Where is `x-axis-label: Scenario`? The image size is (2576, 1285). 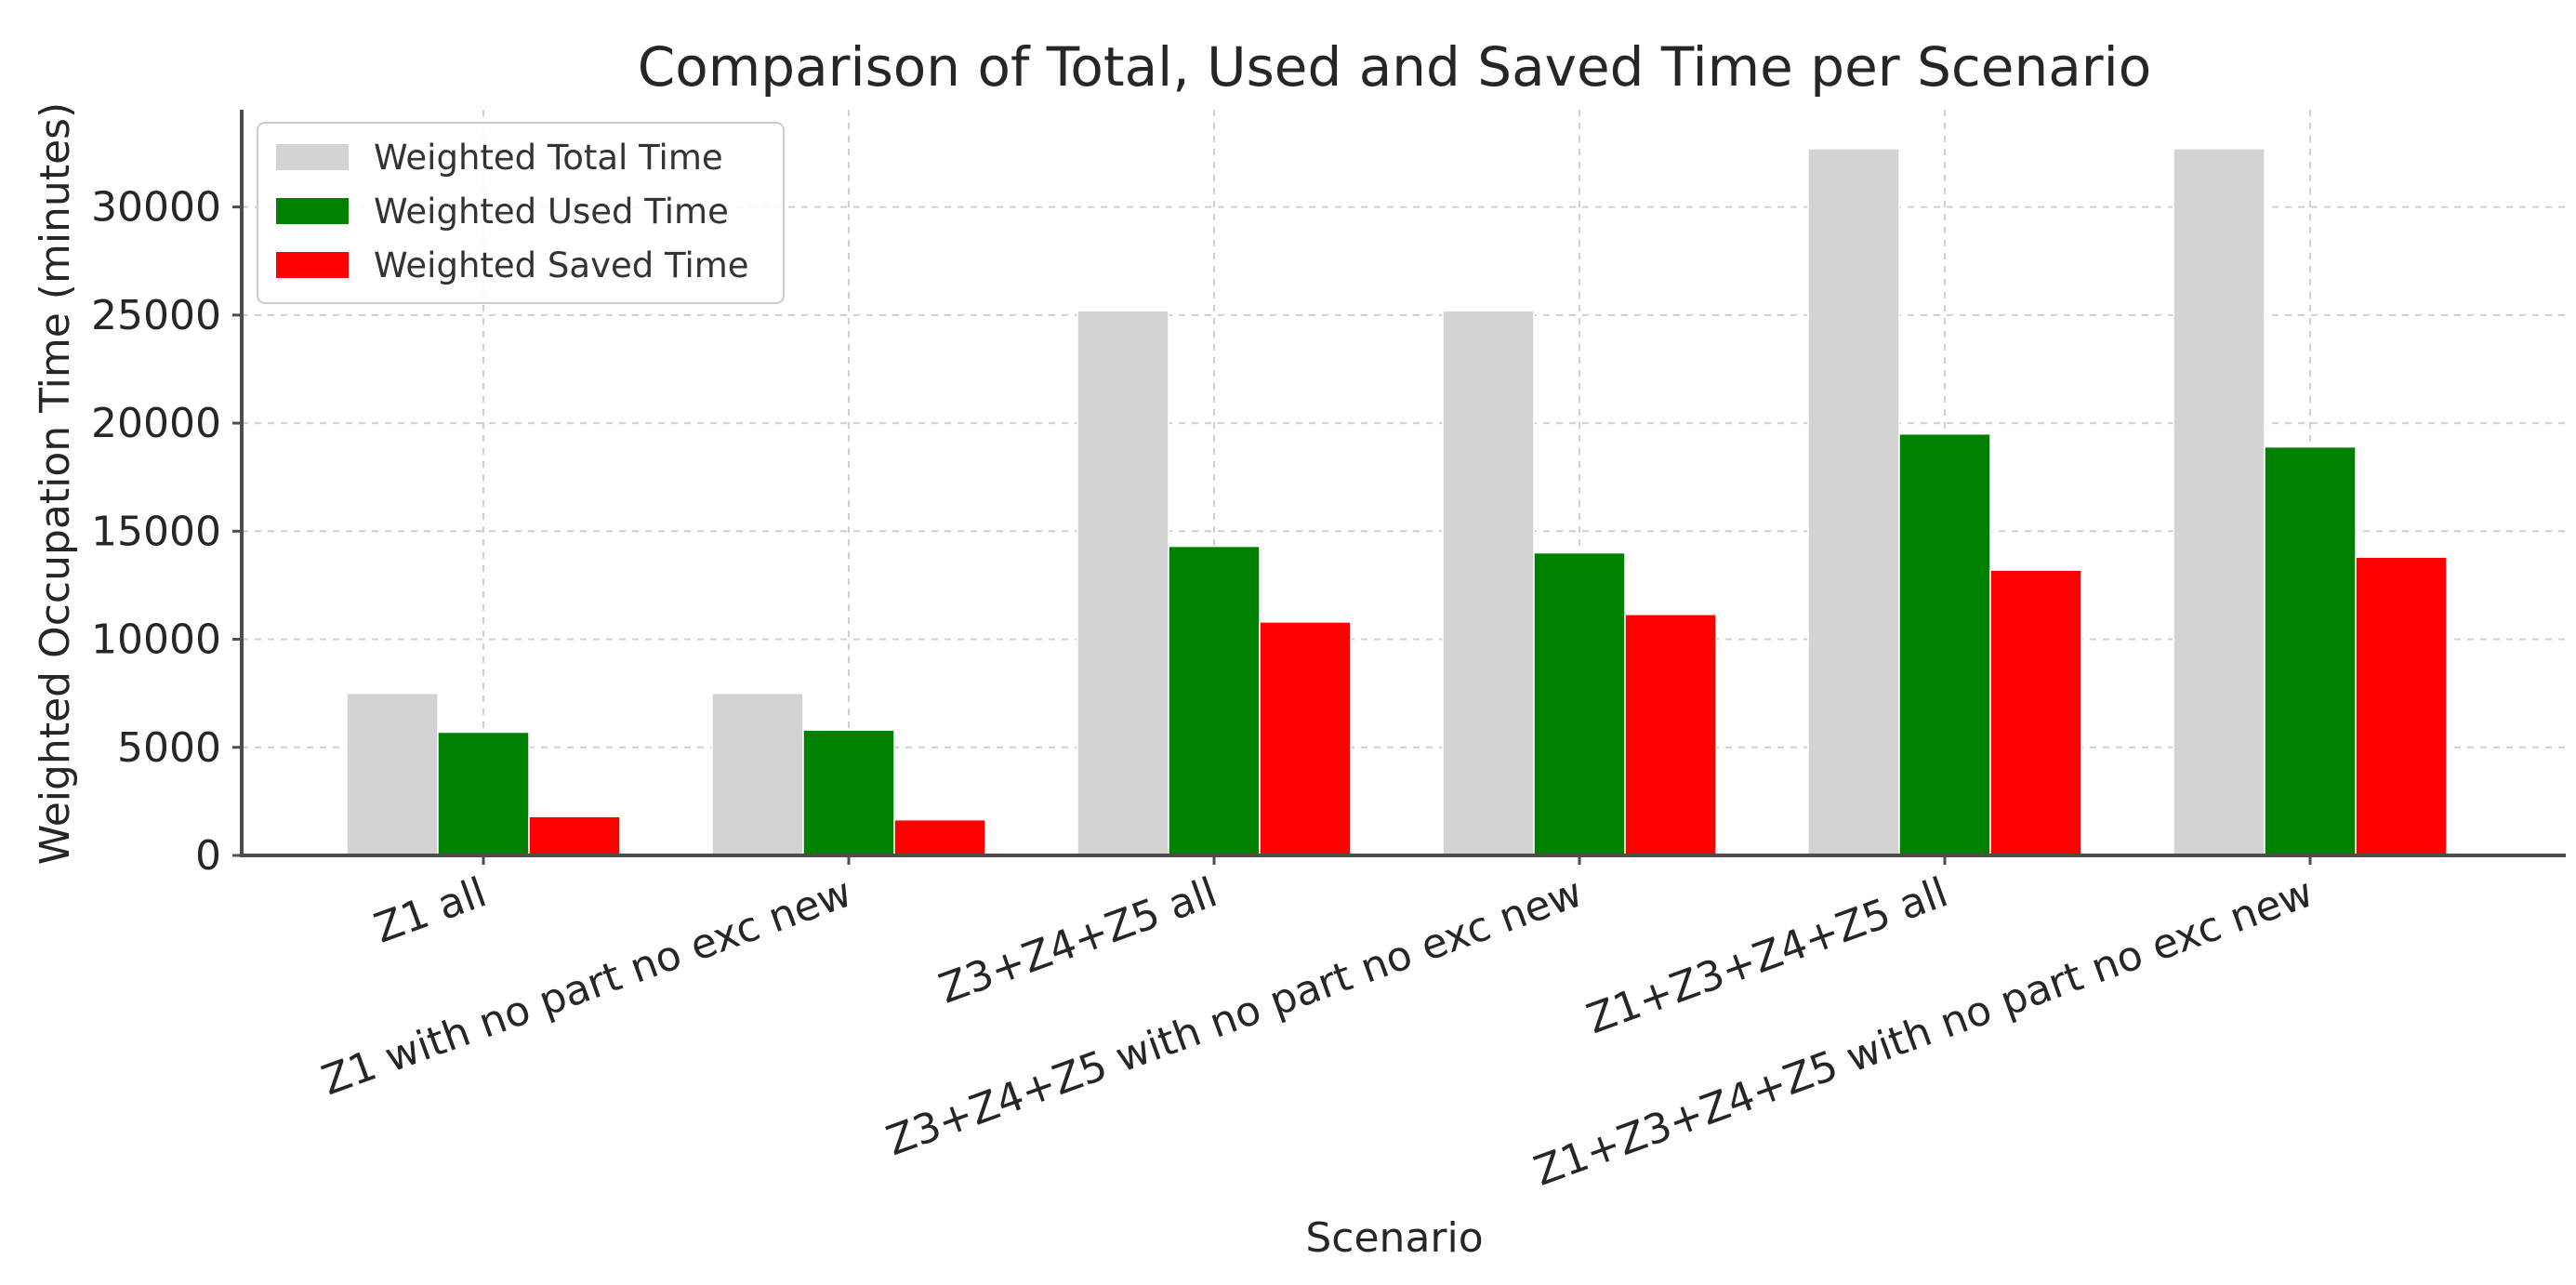 x-axis-label: Scenario is located at coordinates (1394, 1238).